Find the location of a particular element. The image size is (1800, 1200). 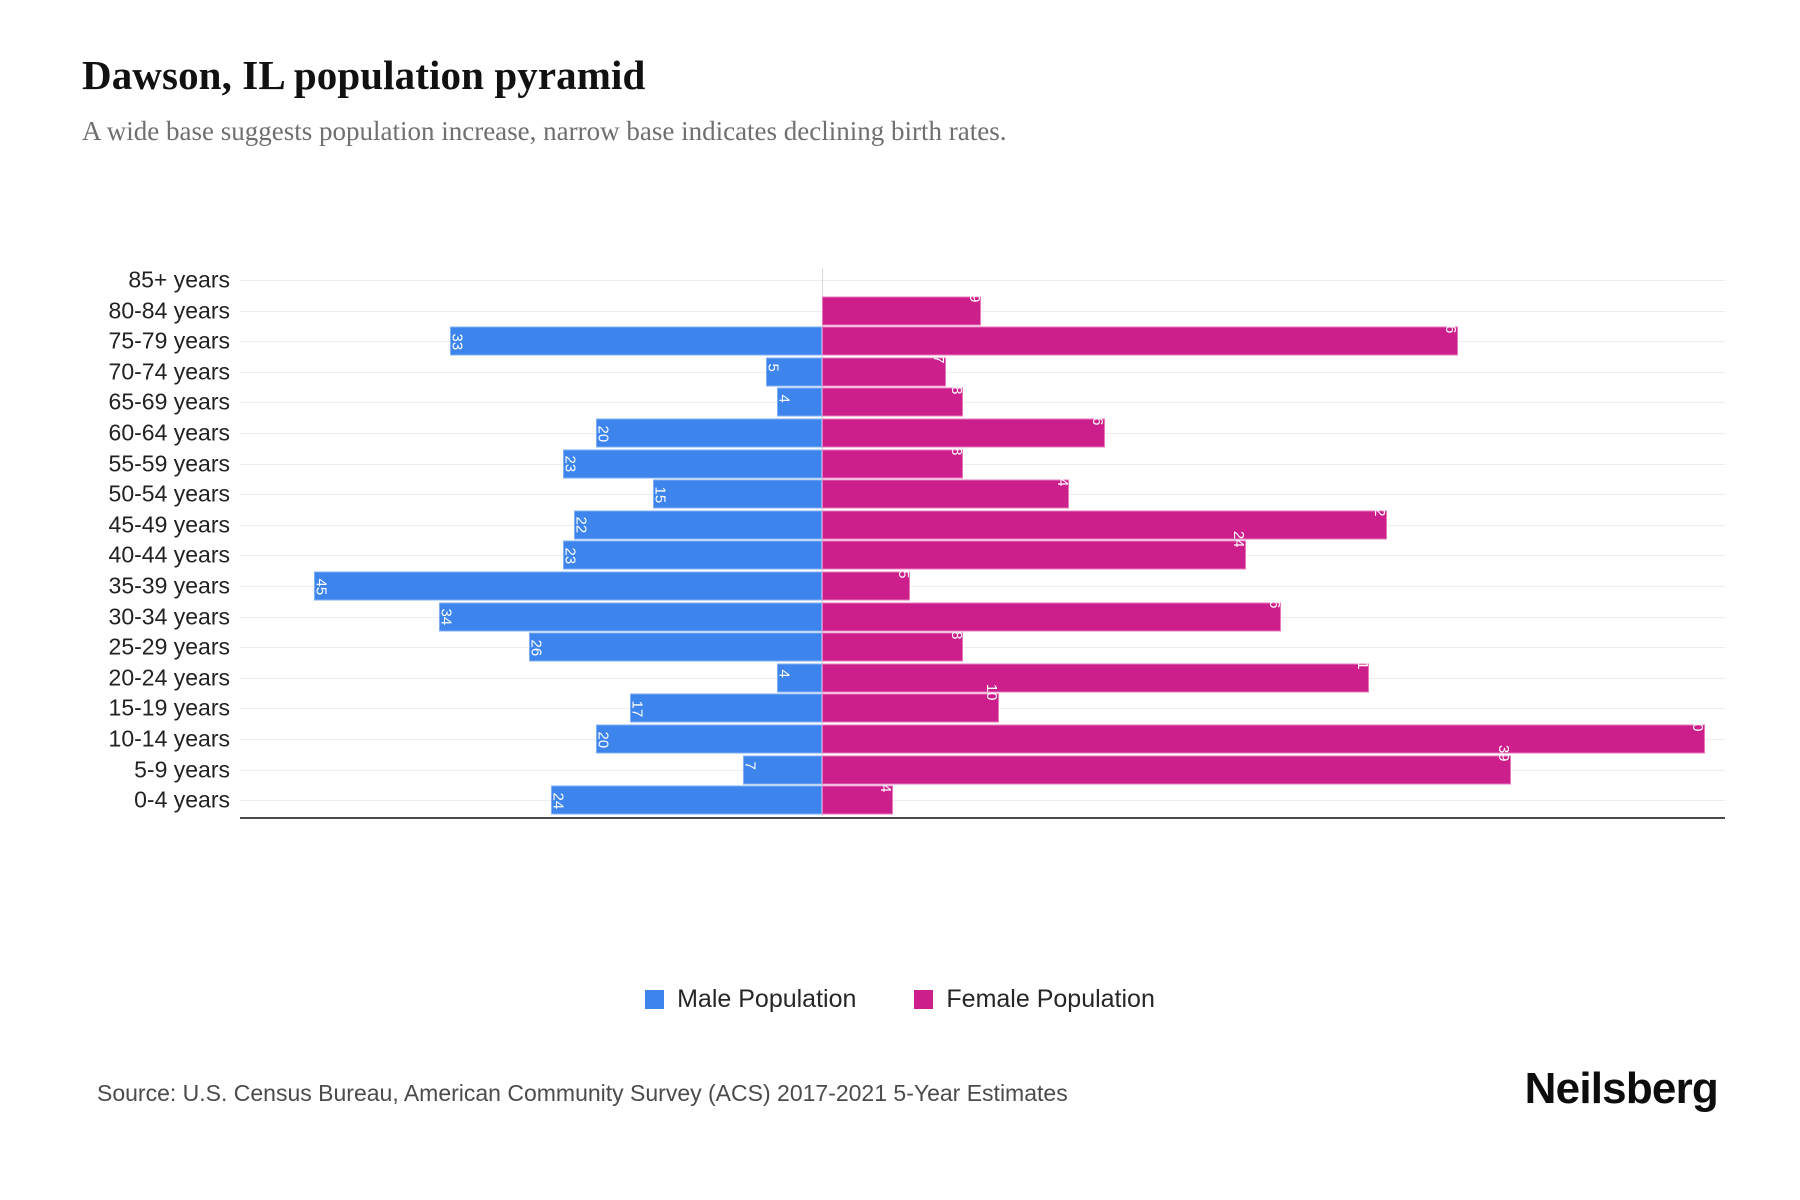

bar-value-label: 16 is located at coordinates (1098, 416).